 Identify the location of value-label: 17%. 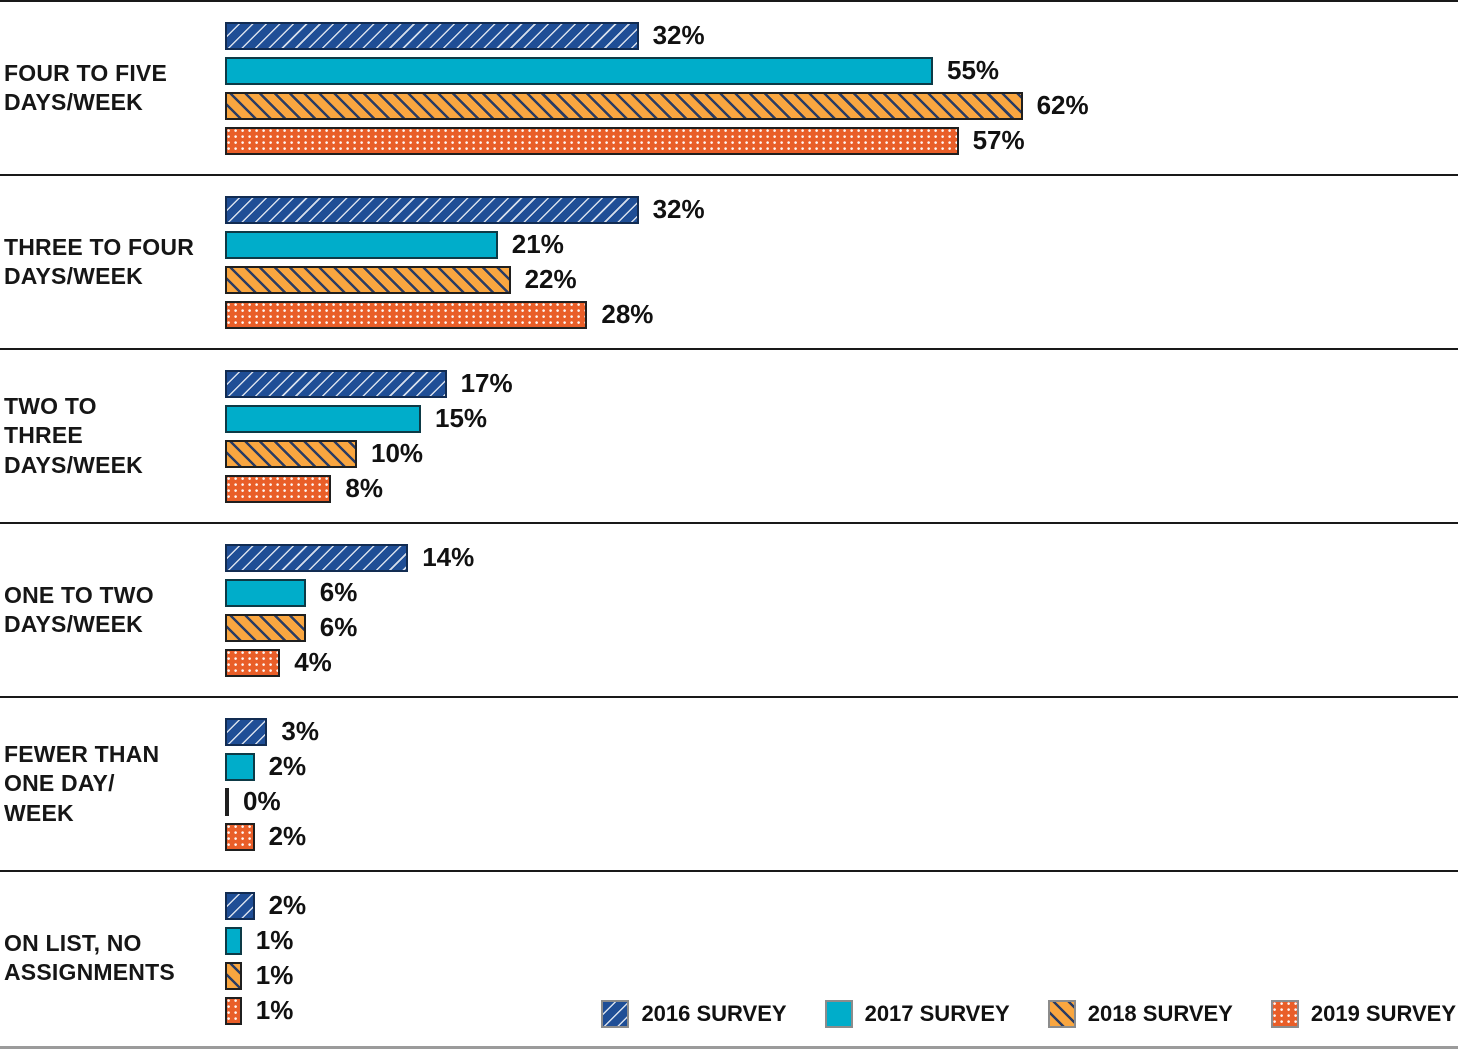
(486, 383).